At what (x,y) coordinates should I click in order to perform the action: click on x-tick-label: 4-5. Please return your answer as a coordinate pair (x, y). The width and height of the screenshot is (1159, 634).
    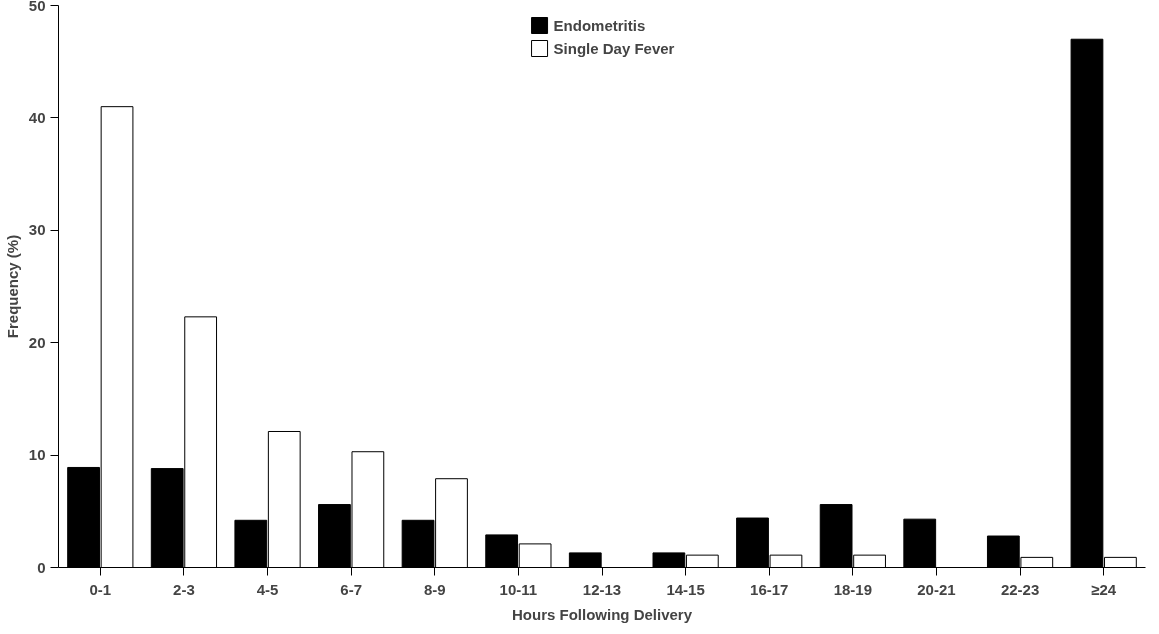
    Looking at the image, I should click on (267, 589).